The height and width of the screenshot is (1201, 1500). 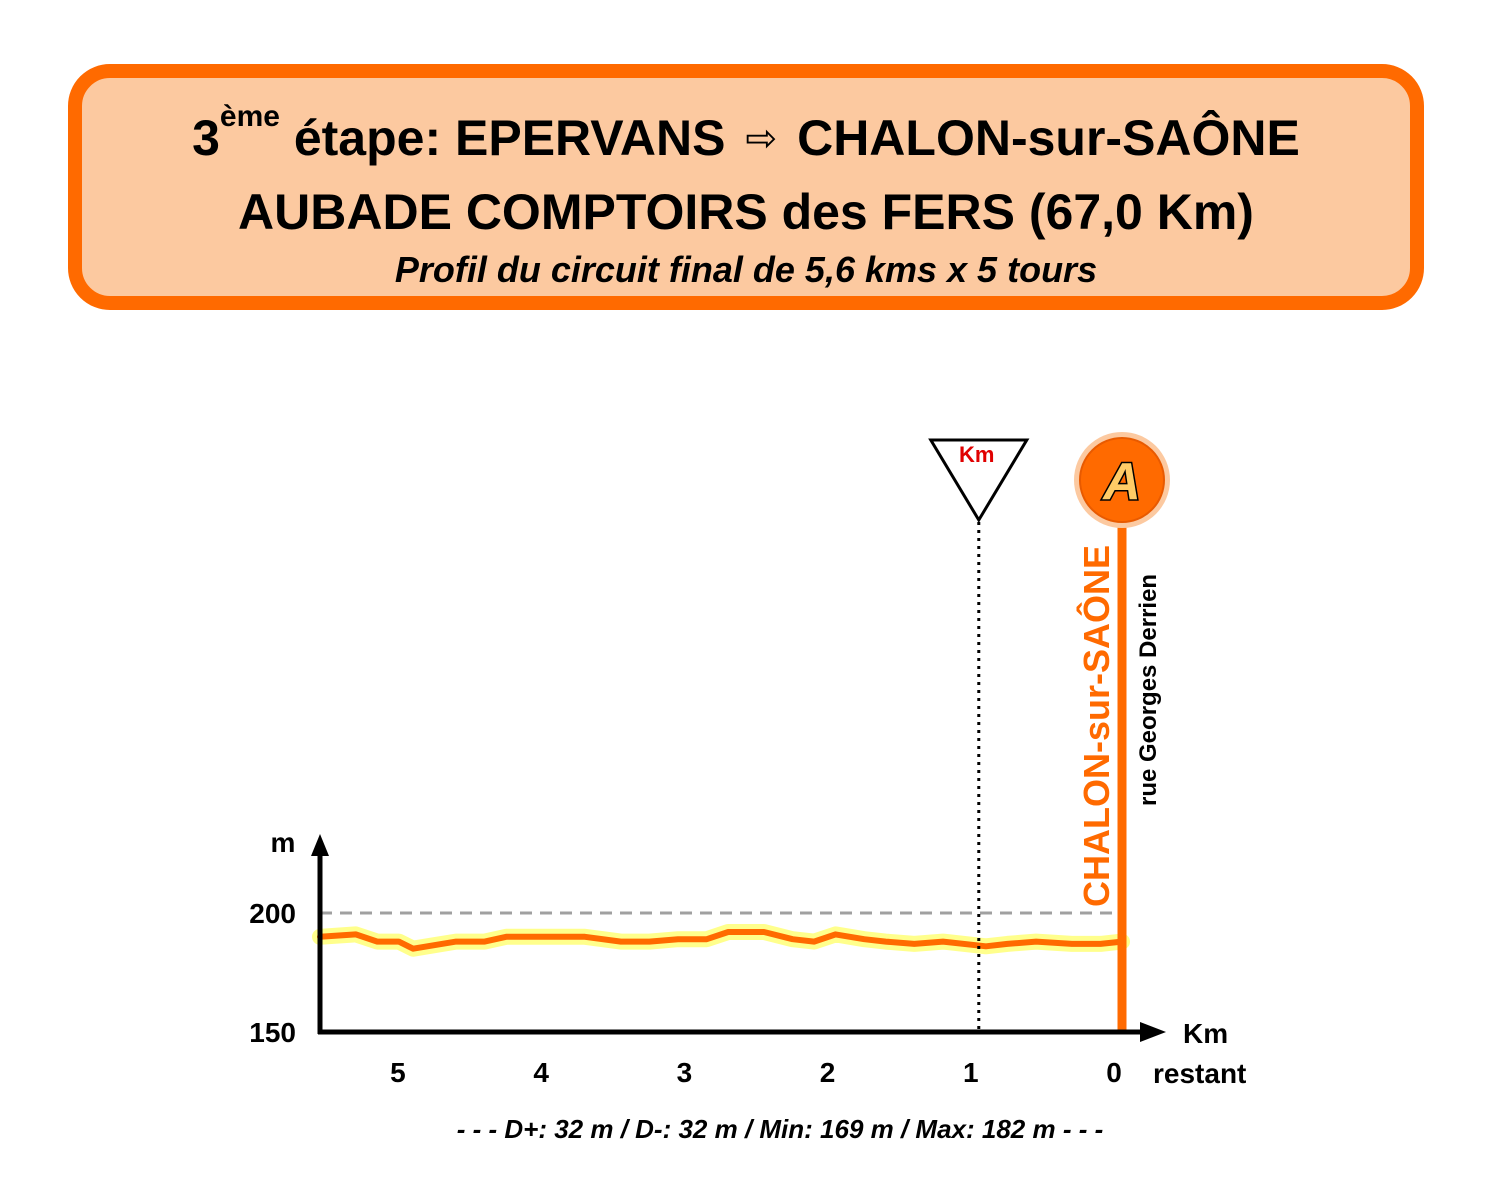 What do you see at coordinates (206, 138) in the screenshot?
I see `stage-number: 3` at bounding box center [206, 138].